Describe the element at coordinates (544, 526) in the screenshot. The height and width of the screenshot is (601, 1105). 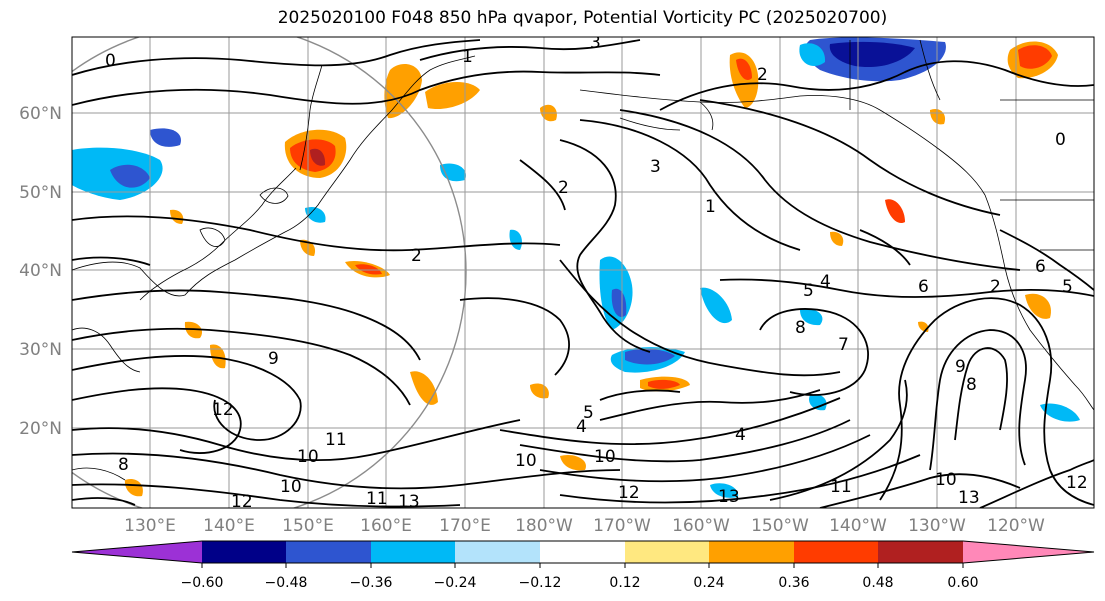
I see `lon-label: 180°W` at that location.